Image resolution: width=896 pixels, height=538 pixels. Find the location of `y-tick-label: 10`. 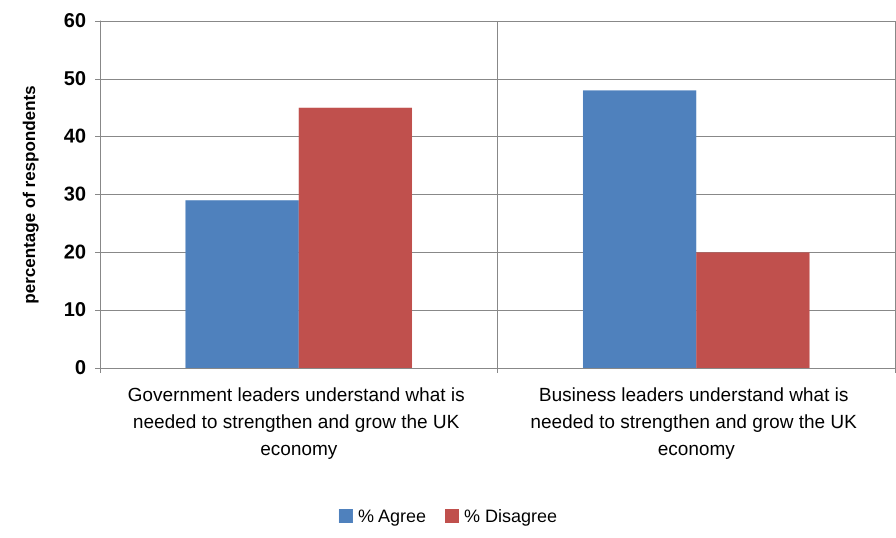

y-tick-label: 10 is located at coordinates (75, 310).